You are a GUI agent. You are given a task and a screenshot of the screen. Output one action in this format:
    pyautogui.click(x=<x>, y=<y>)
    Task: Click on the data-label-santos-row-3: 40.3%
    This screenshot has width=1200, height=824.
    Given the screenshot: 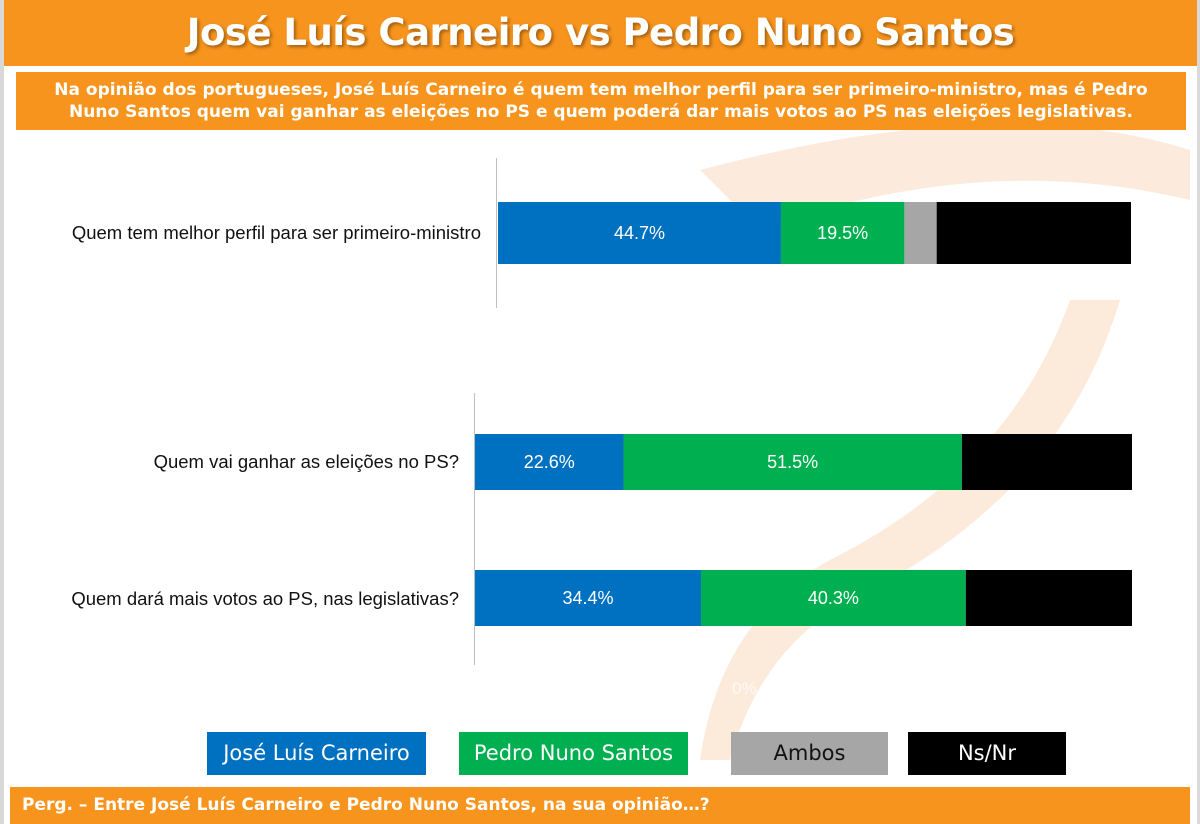 What is the action you would take?
    pyautogui.click(x=833, y=598)
    